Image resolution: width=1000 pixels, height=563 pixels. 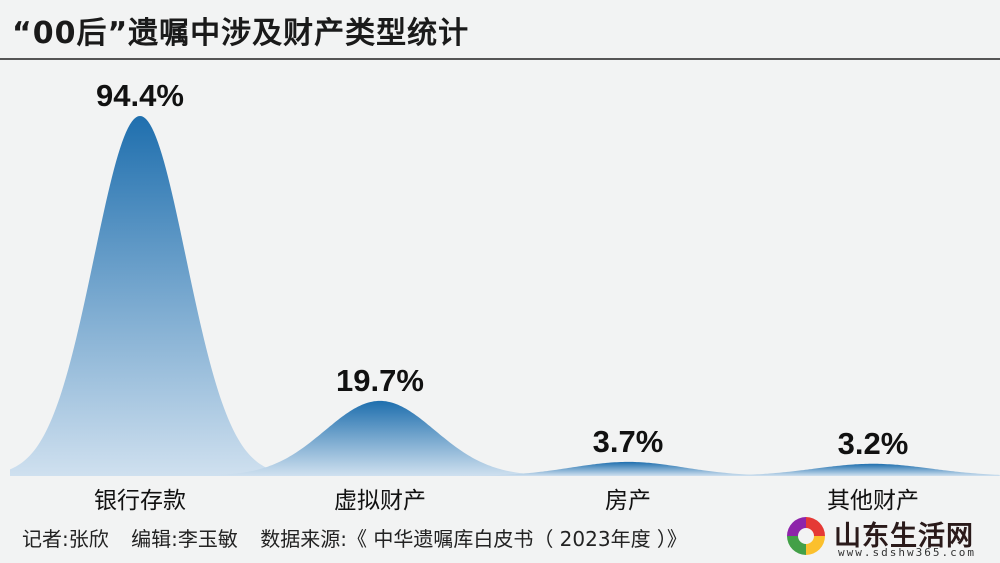 I want to click on value-label-3: 3.7%, so click(x=628, y=441).